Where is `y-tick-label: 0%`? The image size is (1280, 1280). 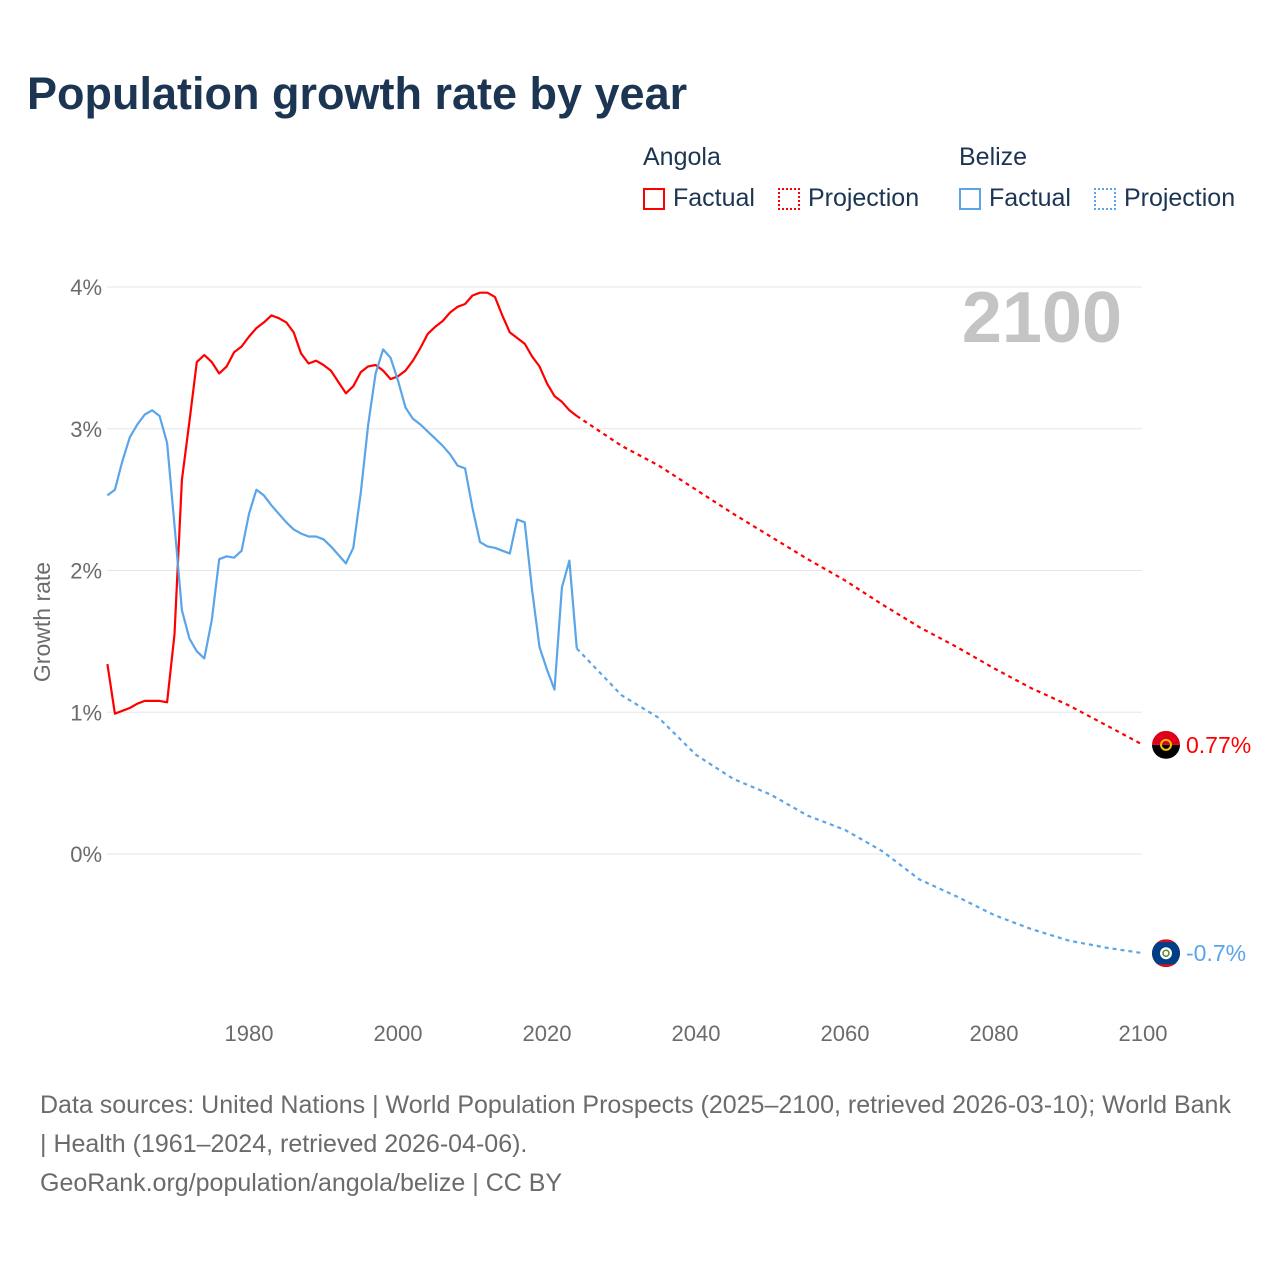
y-tick-label: 0% is located at coordinates (86, 854).